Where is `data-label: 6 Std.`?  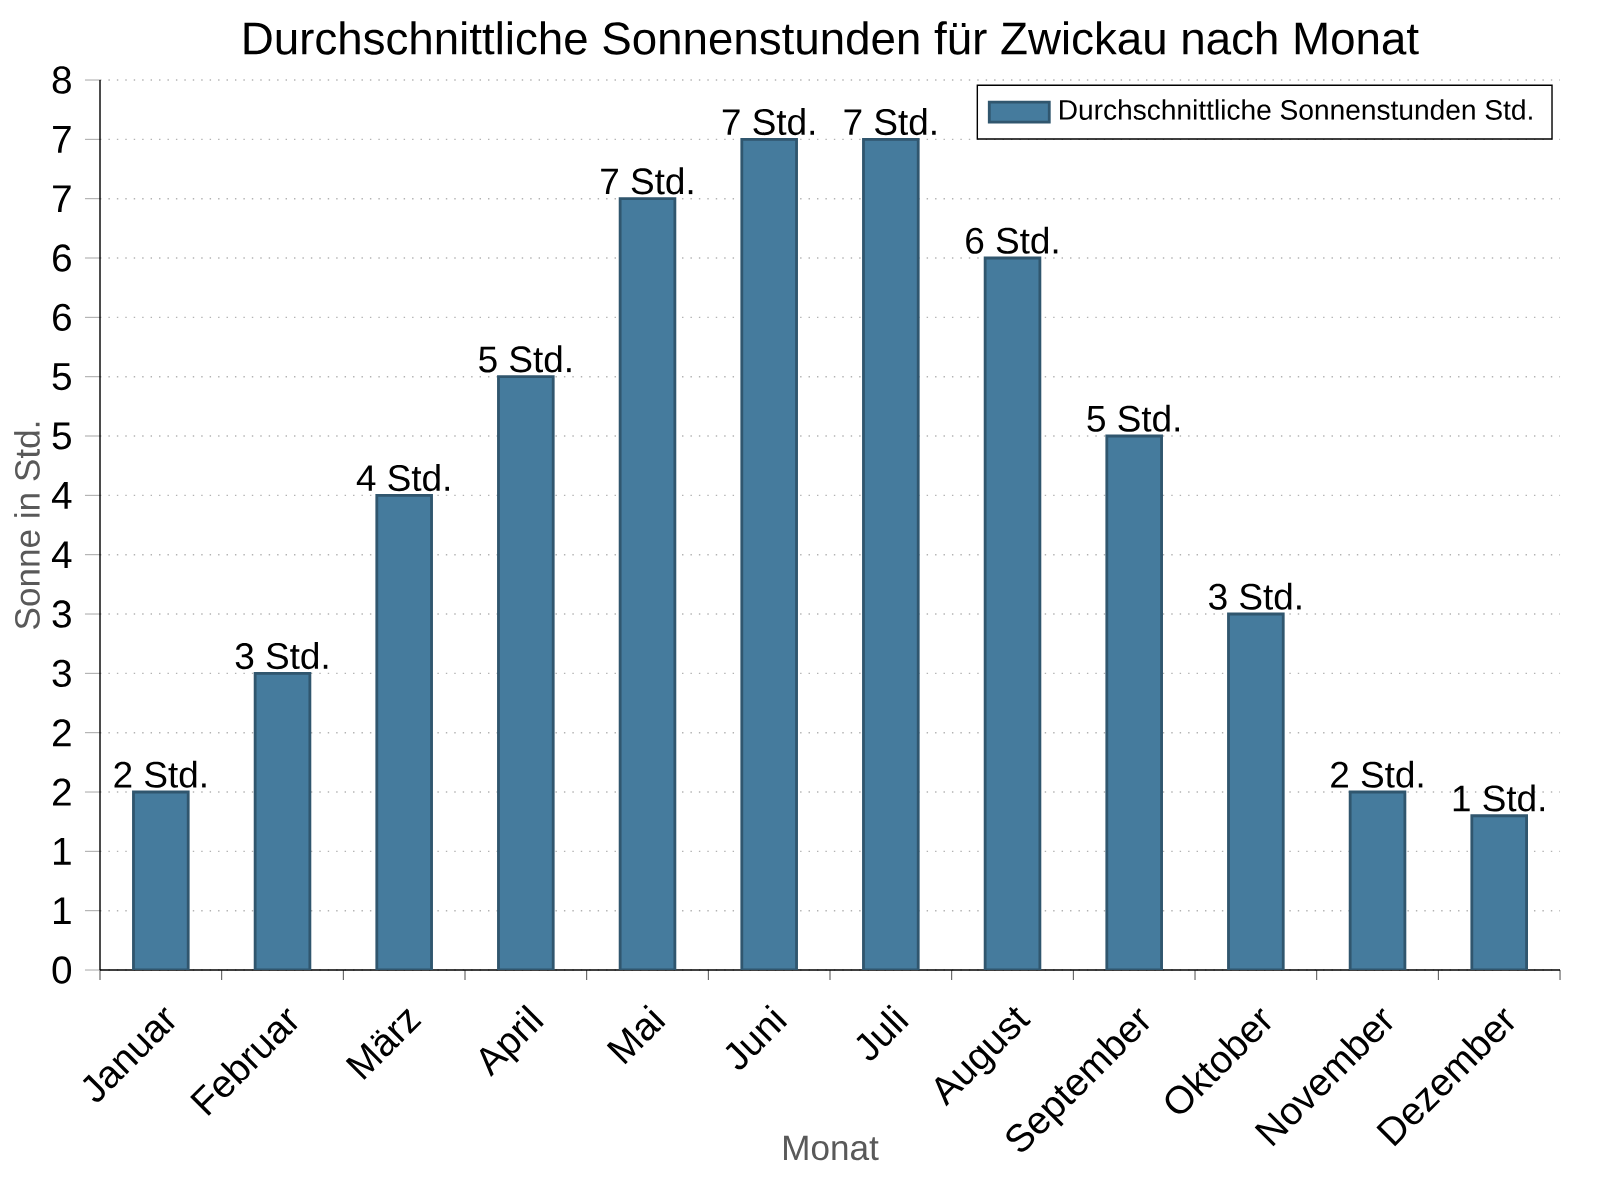 data-label: 6 Std. is located at coordinates (1012, 240).